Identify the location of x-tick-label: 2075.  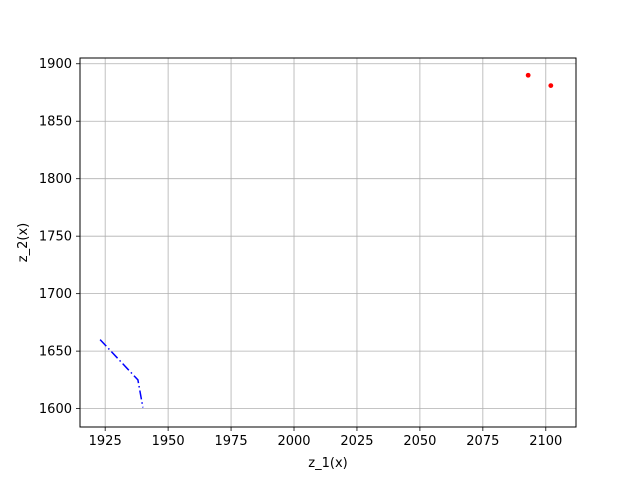
(482, 441).